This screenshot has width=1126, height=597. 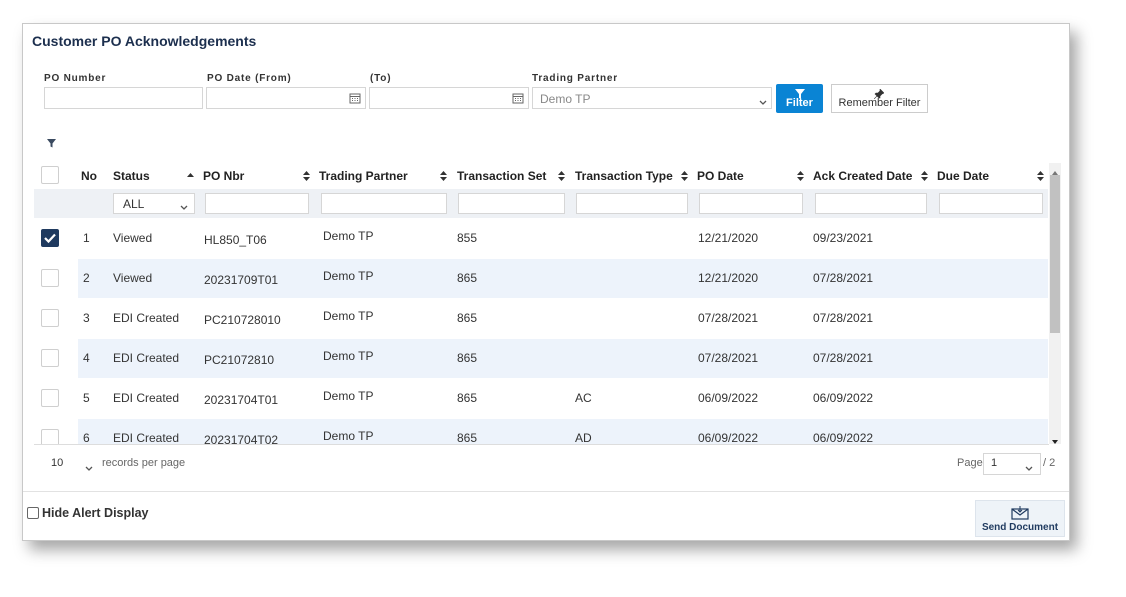 I want to click on table-cell: PC210728010, so click(x=242, y=320).